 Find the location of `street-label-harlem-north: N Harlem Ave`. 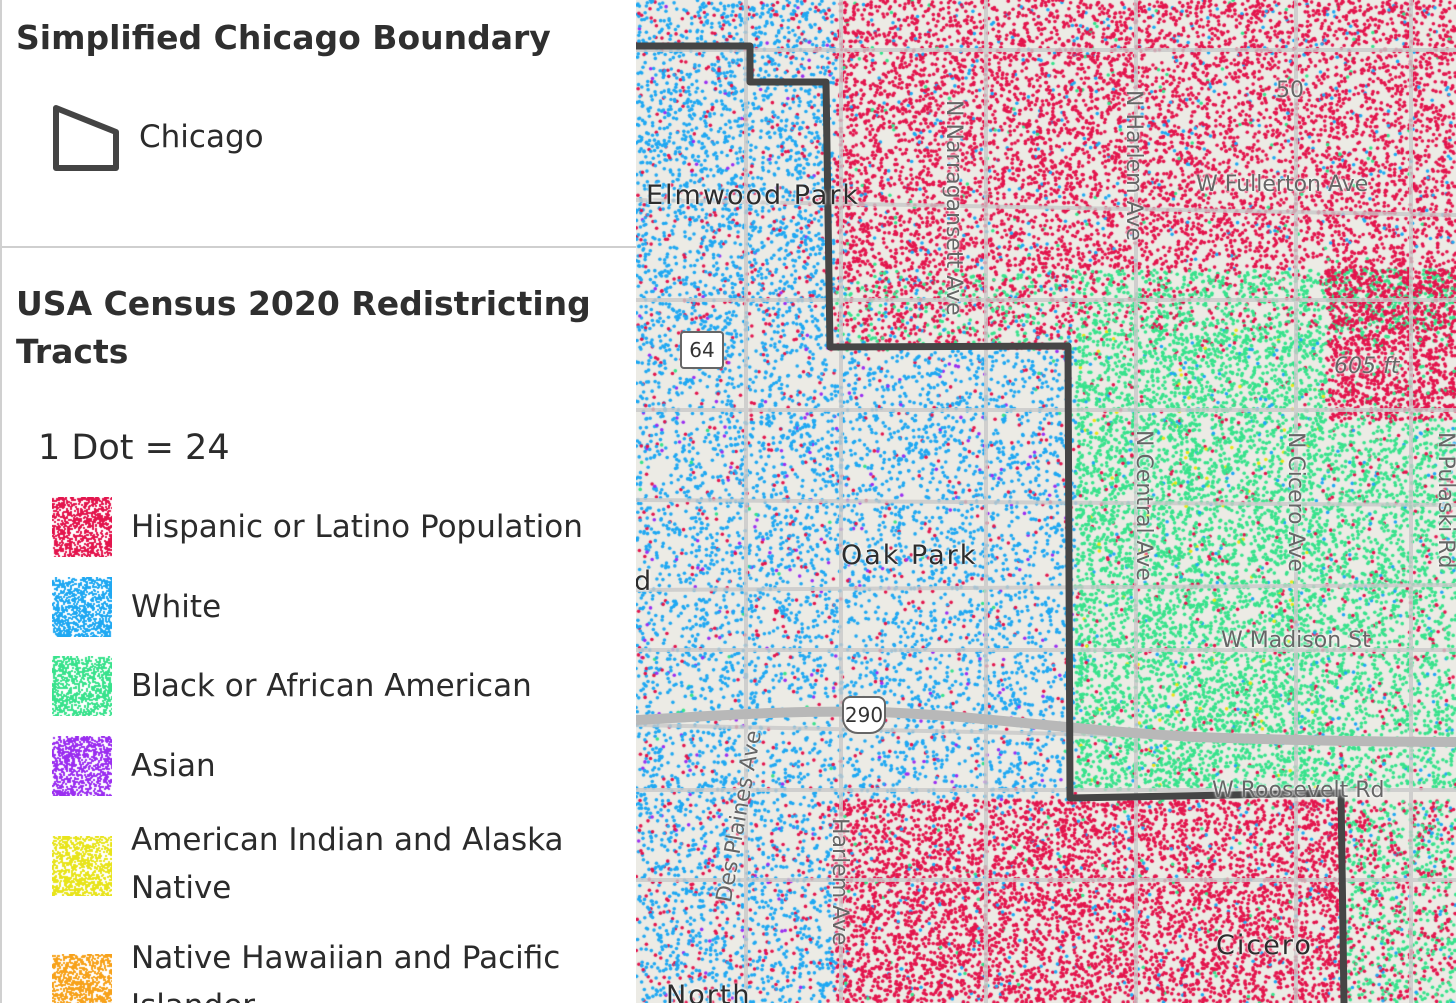

street-label-harlem-north: N Harlem Ave is located at coordinates (1133, 165).